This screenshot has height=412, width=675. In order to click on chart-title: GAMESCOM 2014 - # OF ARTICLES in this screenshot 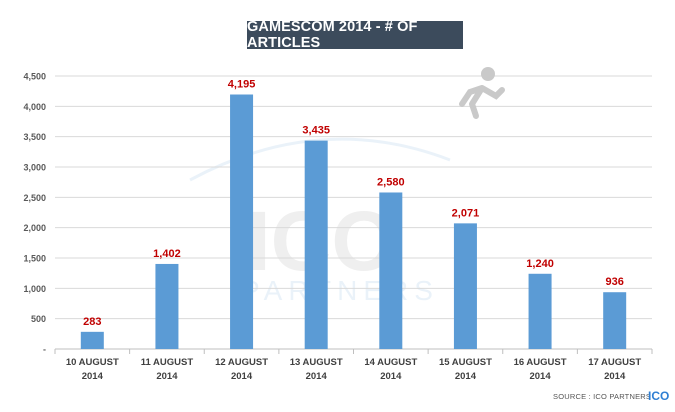, I will do `click(355, 35)`.